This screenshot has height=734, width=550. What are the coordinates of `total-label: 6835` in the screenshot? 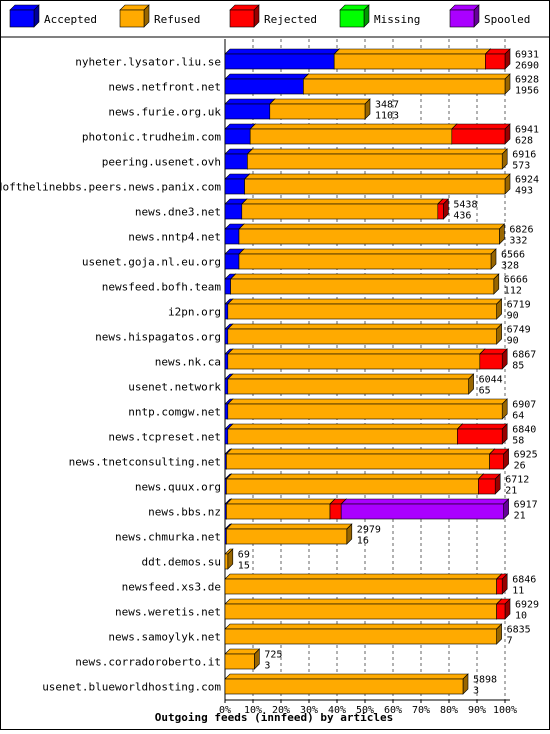 It's located at (519, 630).